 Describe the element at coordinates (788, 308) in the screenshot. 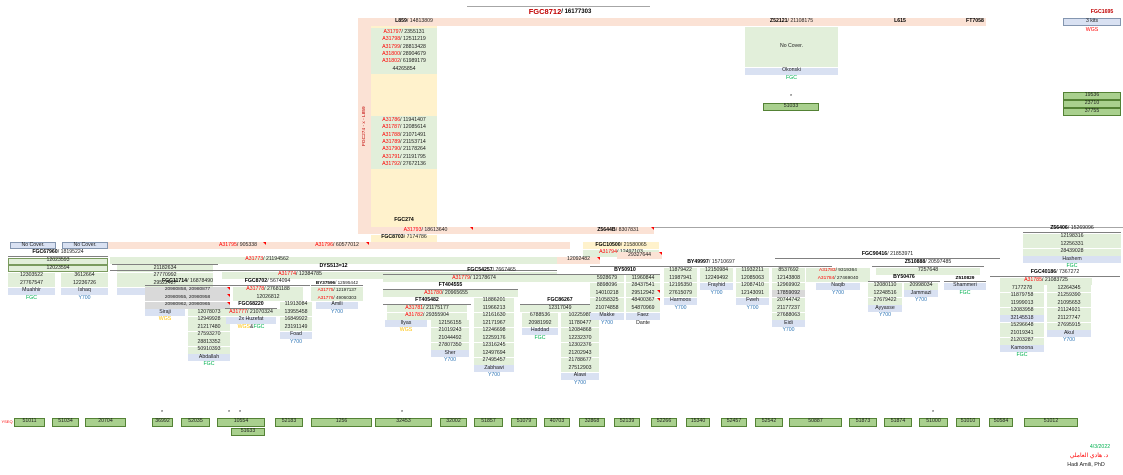

I see `variant-position: 21177237` at that location.